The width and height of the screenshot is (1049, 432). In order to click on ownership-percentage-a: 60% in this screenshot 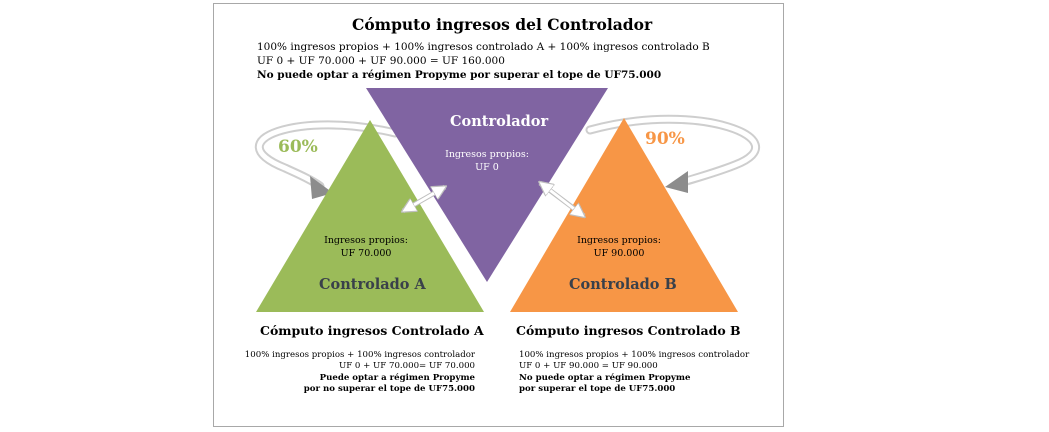, I will do `click(298, 147)`.